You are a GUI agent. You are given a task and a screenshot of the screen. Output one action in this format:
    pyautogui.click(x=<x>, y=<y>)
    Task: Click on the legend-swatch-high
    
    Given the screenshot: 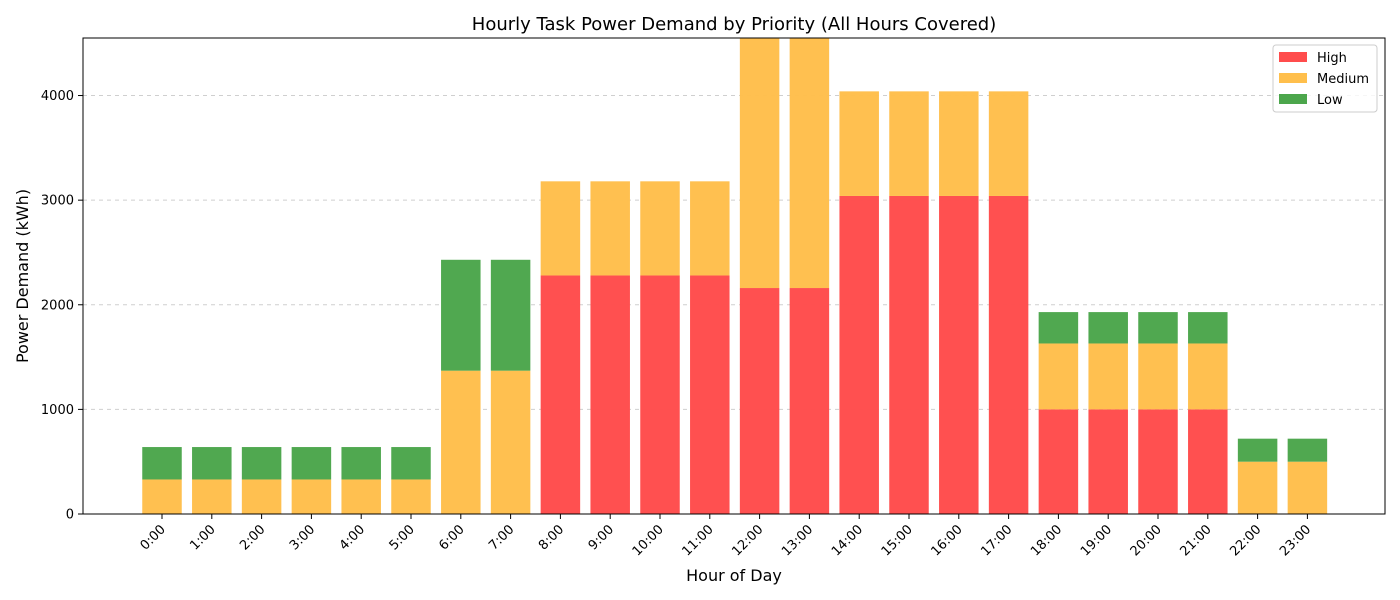 What is the action you would take?
    pyautogui.click(x=1293, y=57)
    